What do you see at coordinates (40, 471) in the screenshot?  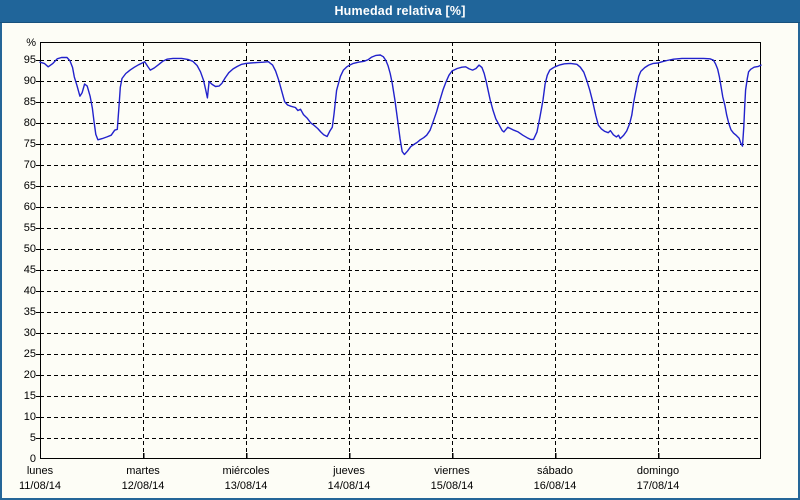 I see `x-day-label: lunes` at bounding box center [40, 471].